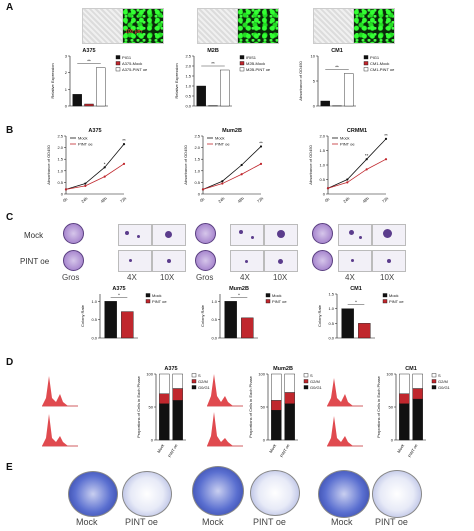  Describe the element at coordinates (202, 200) in the screenshot. I see `x-tick-label: 0h` at that location.